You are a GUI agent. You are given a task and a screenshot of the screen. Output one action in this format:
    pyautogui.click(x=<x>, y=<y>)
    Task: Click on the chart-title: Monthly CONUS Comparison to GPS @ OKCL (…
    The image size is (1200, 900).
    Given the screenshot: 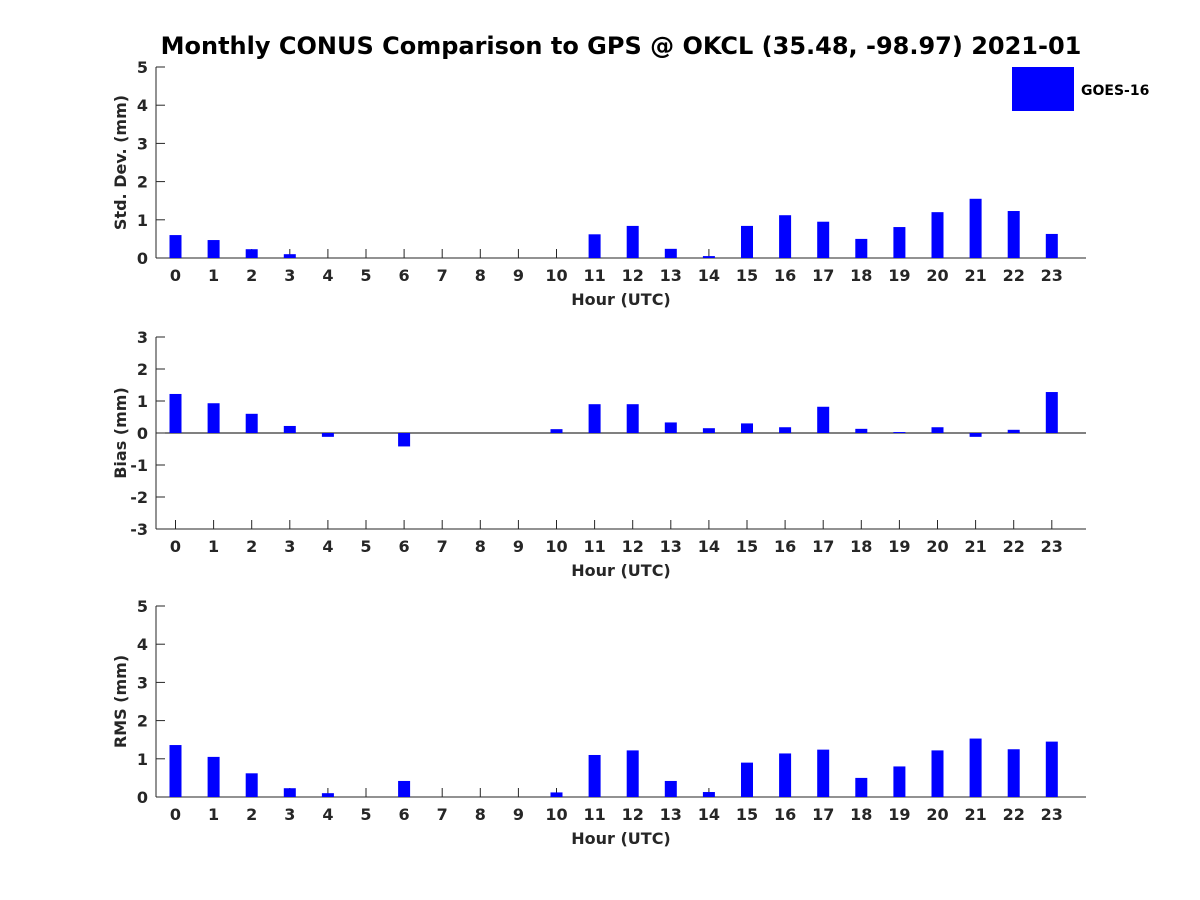 What is the action you would take?
    pyautogui.click(x=621, y=46)
    